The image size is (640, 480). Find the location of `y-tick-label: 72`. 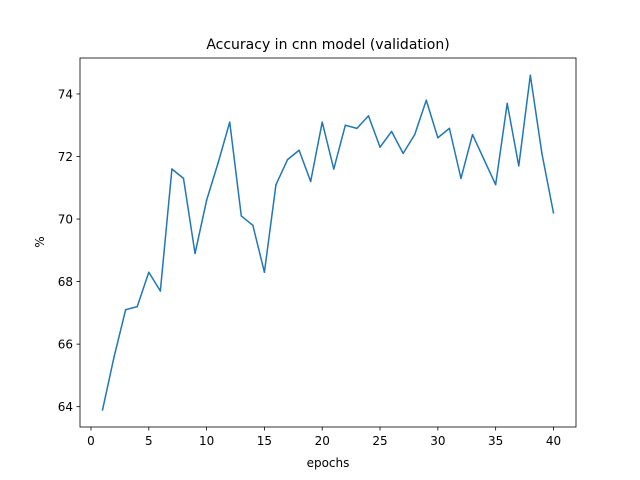

y-tick-label: 72 is located at coordinates (65, 157).